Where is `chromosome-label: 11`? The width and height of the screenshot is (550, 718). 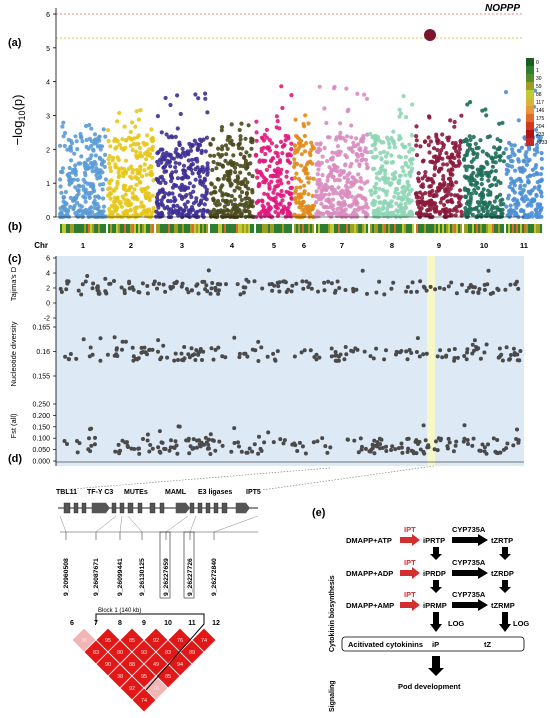 chromosome-label: 11 is located at coordinates (524, 245).